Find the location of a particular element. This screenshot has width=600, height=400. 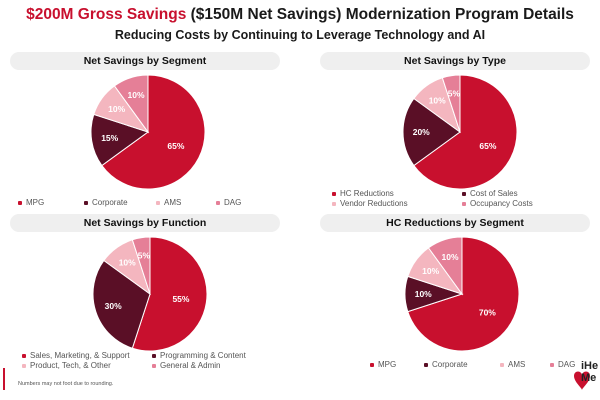

legend-item: Product, Tech, & Other is located at coordinates (66, 365).